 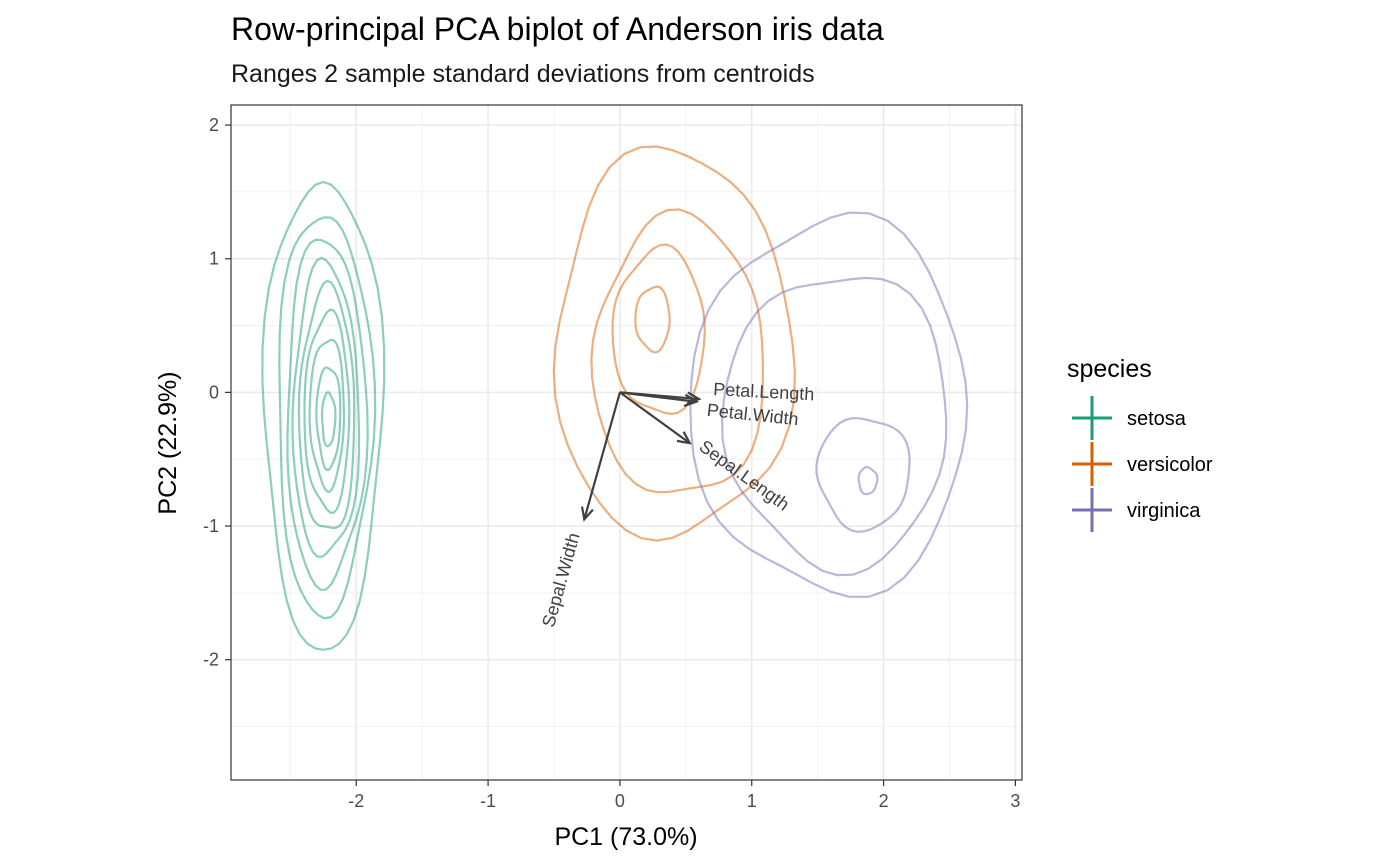 I want to click on x-tick-label: 3, so click(x=1015, y=801).